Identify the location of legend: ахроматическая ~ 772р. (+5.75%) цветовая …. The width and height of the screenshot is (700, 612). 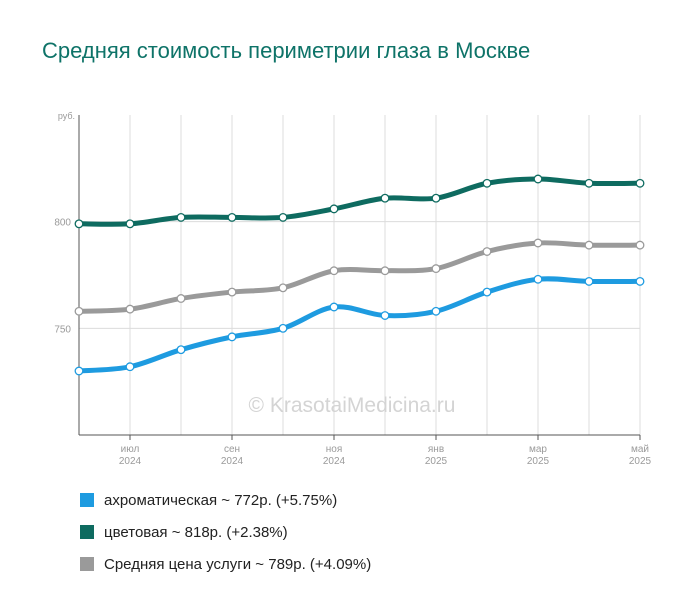
(225, 532).